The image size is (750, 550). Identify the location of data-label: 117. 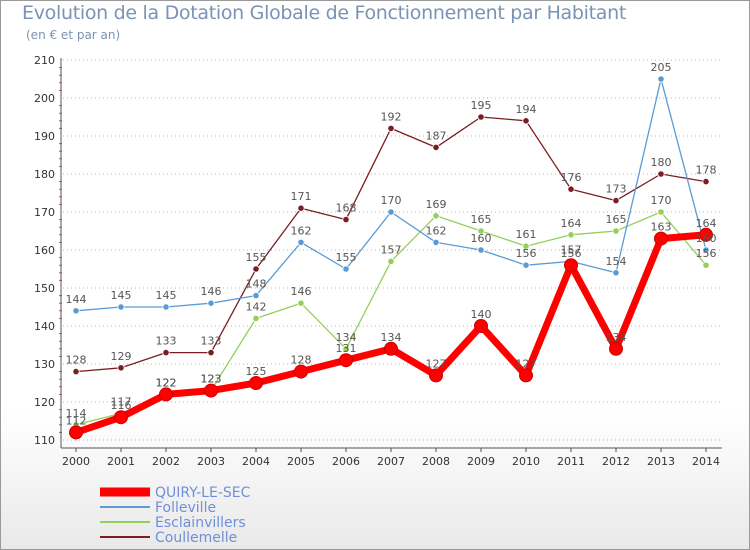
(121, 401).